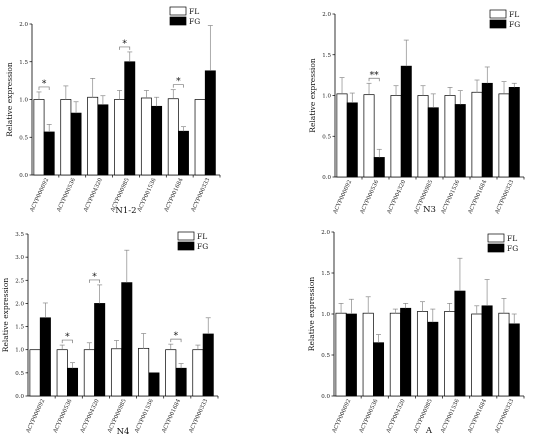  I want to click on panel-title: N1-2, so click(125, 211).